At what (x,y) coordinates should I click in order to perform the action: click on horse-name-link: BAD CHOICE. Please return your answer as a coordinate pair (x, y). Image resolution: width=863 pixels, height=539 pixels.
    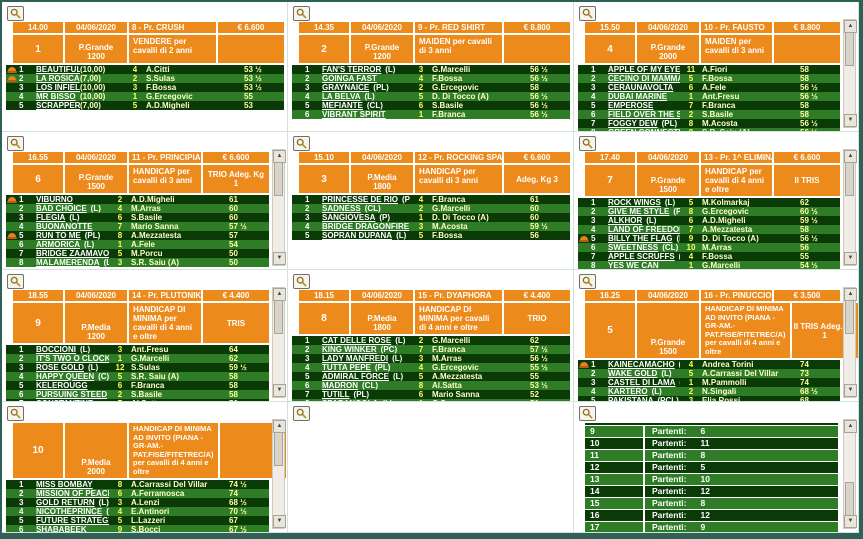
    Looking at the image, I should click on (61, 208).